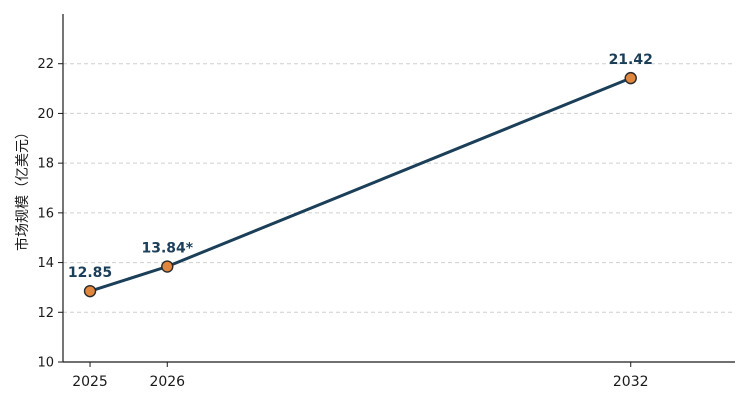  What do you see at coordinates (45, 164) in the screenshot?
I see `y-tick-label-18: 18` at bounding box center [45, 164].